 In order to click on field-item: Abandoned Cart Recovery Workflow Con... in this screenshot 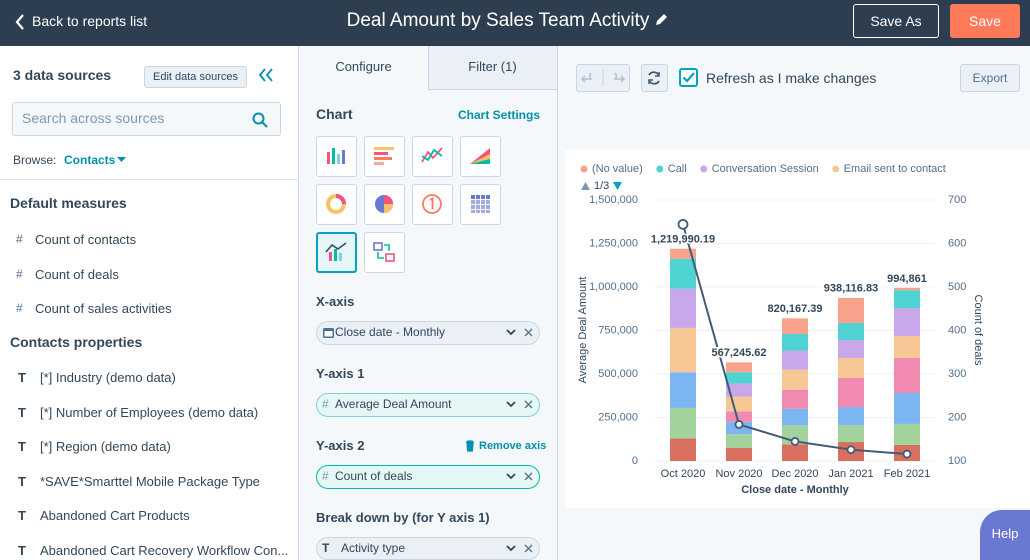, I will do `click(164, 550)`.